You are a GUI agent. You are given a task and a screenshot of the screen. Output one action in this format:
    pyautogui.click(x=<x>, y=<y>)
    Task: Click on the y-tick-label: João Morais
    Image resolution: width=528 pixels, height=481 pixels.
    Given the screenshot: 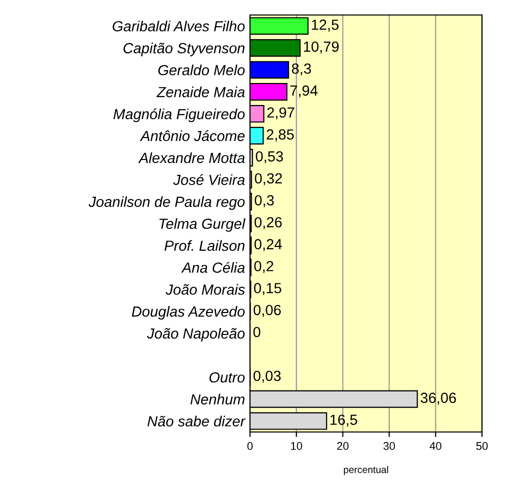 What is the action you would take?
    pyautogui.click(x=205, y=289)
    